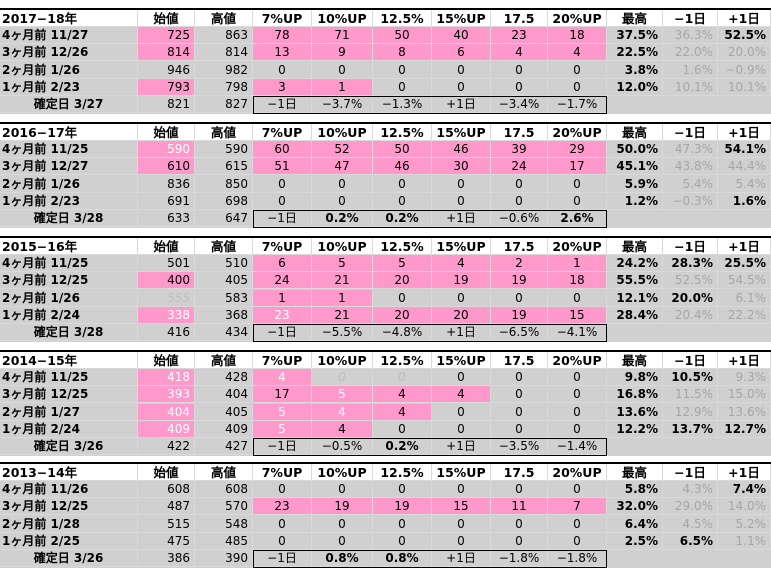  Describe the element at coordinates (166, 507) in the screenshot. I see `data-cell: 487` at that location.